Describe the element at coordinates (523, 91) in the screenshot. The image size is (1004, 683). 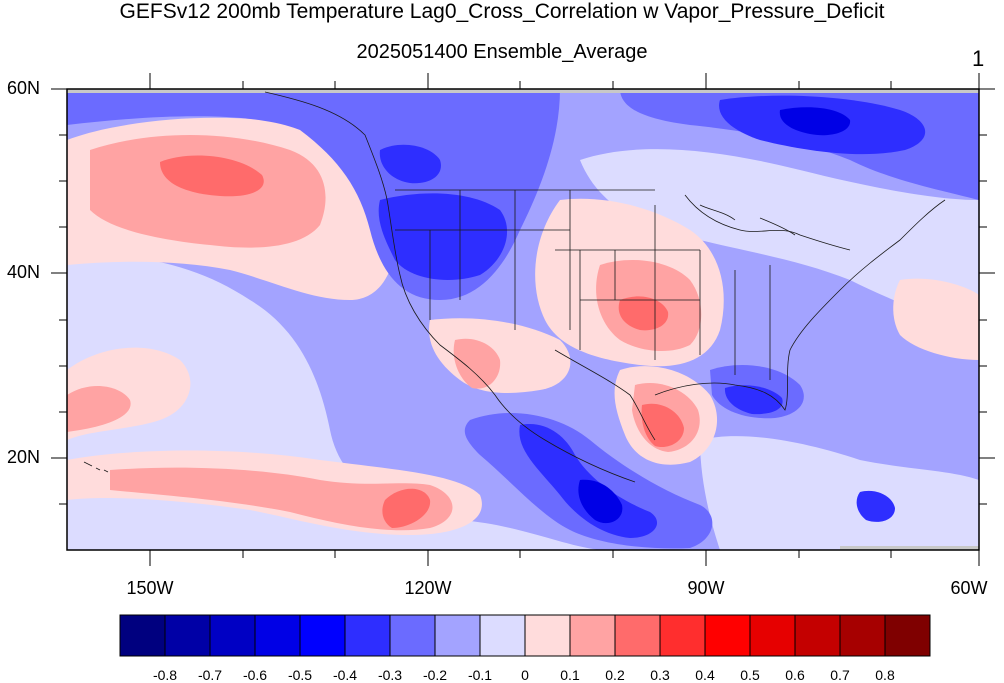
I see `missing-data-top` at that location.